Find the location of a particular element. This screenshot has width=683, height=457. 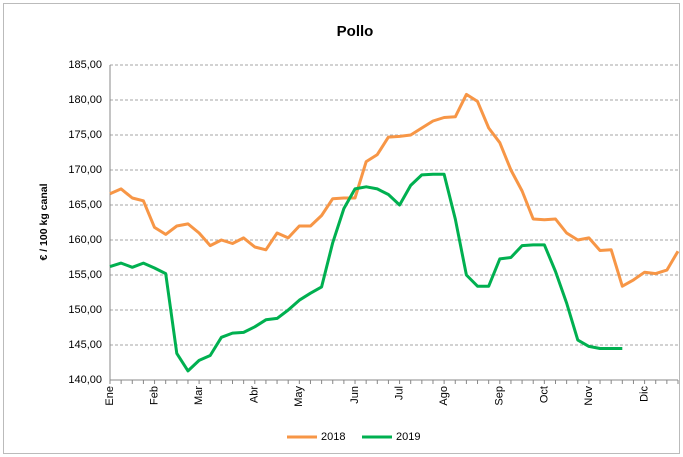

x-tick-label: Nov is located at coordinates (589, 396).